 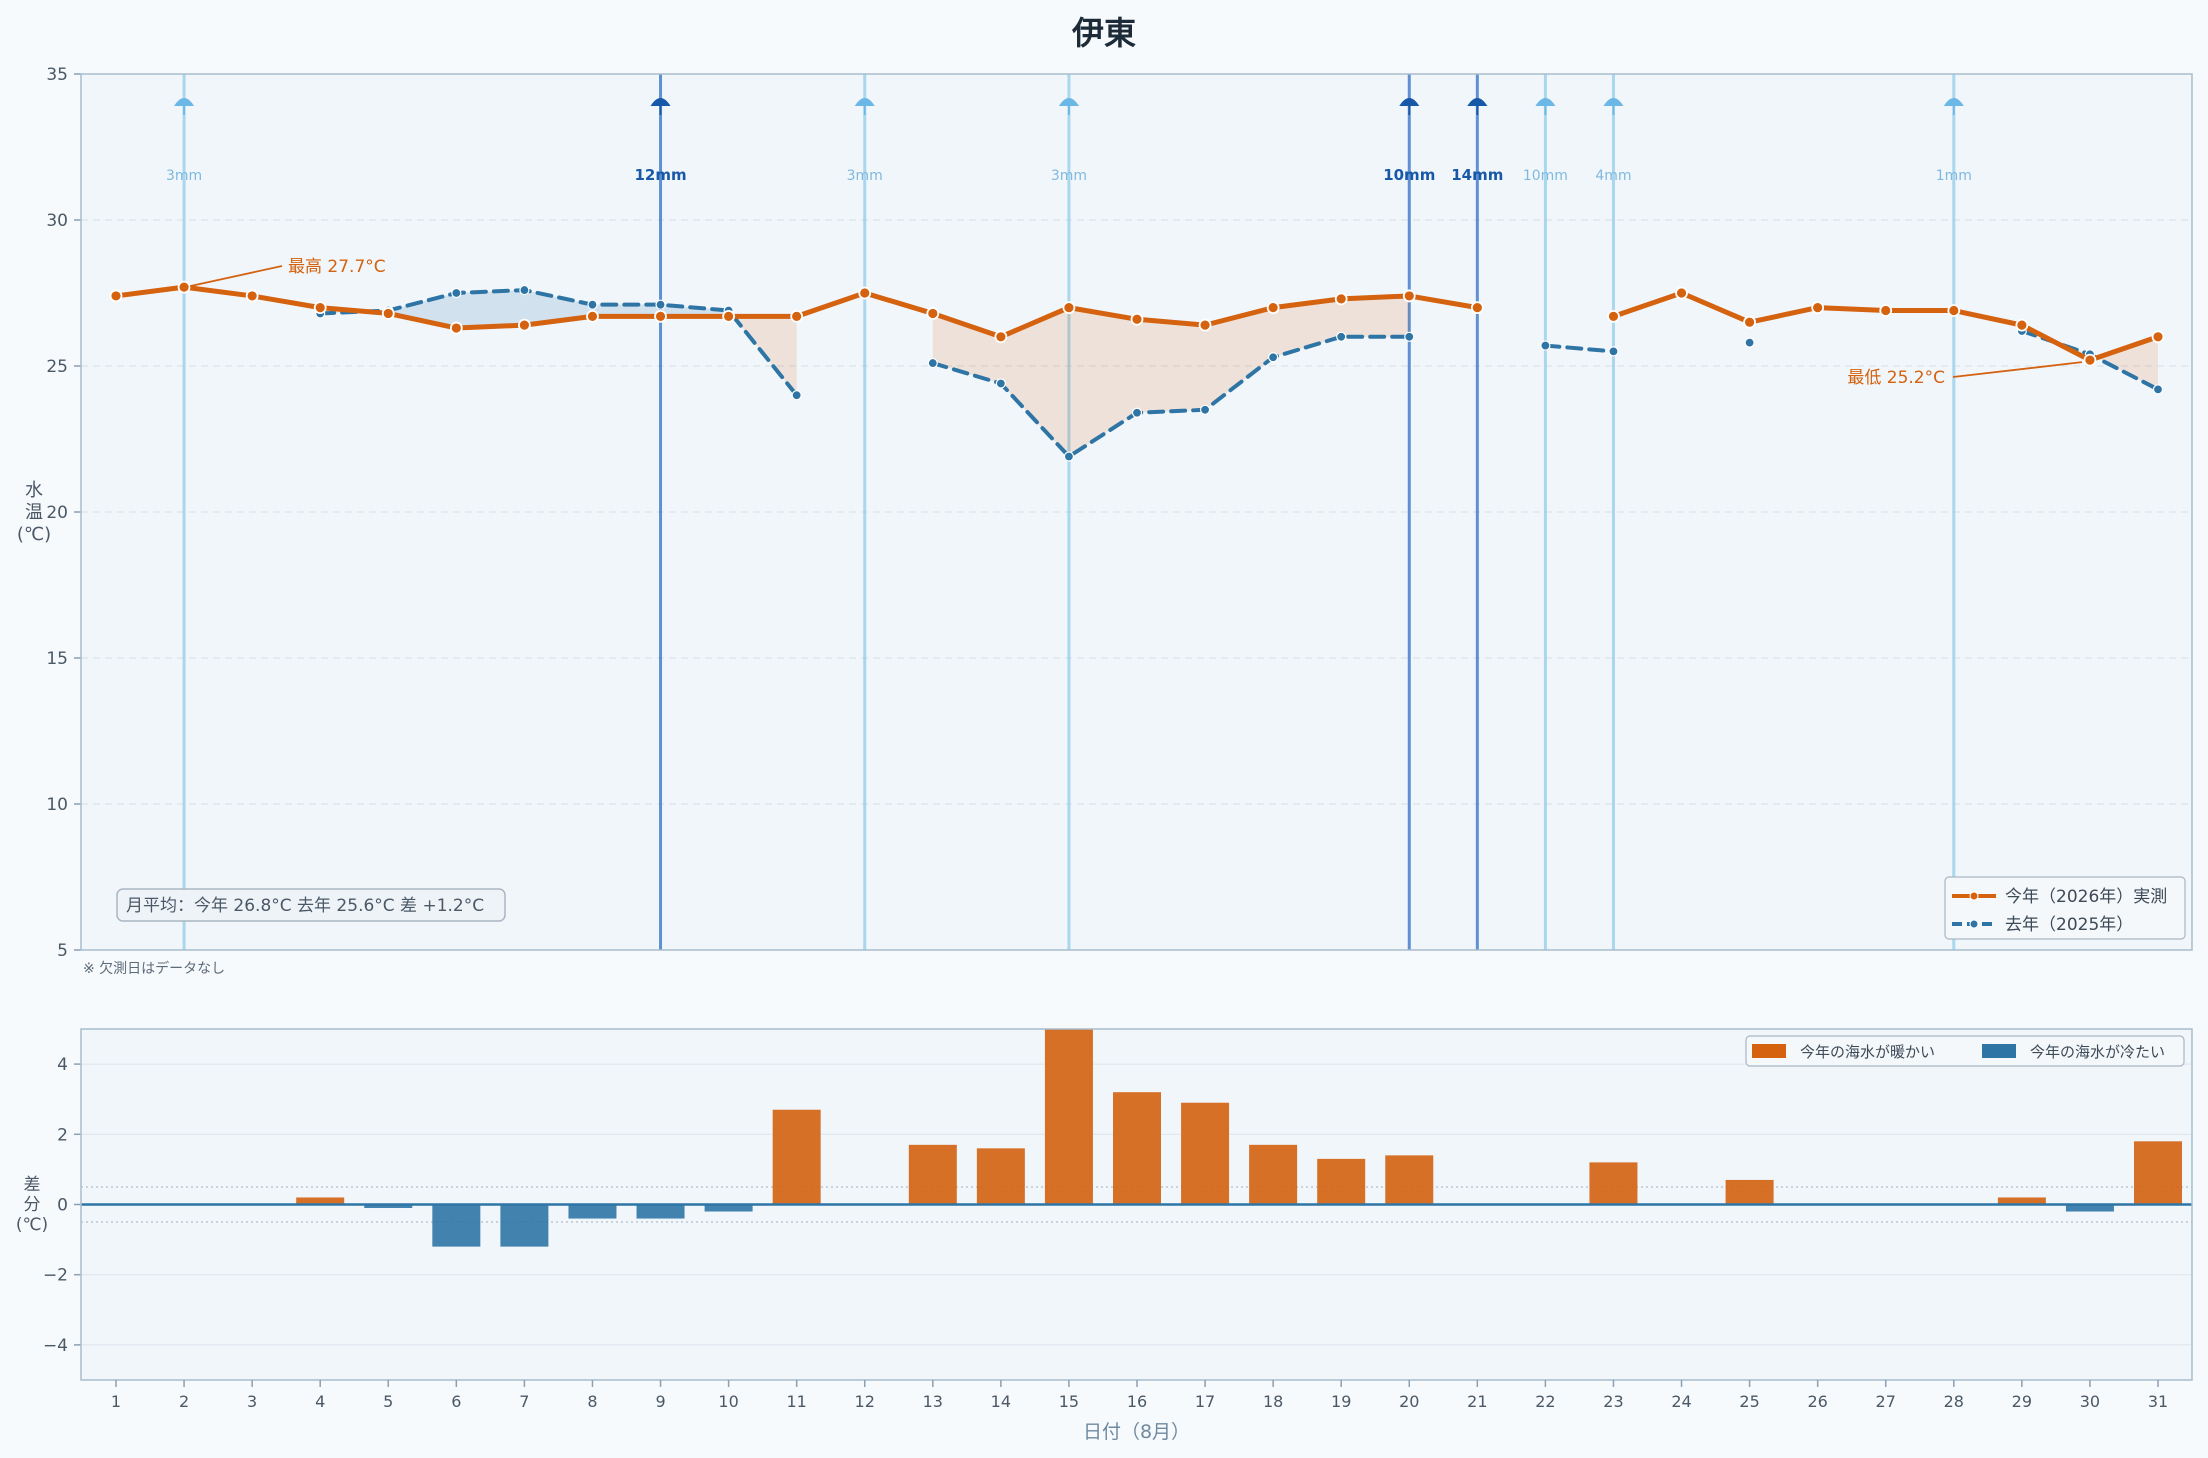 What do you see at coordinates (32, 1225) in the screenshot?
I see `bottom-y-axis-label-3: (℃)` at bounding box center [32, 1225].